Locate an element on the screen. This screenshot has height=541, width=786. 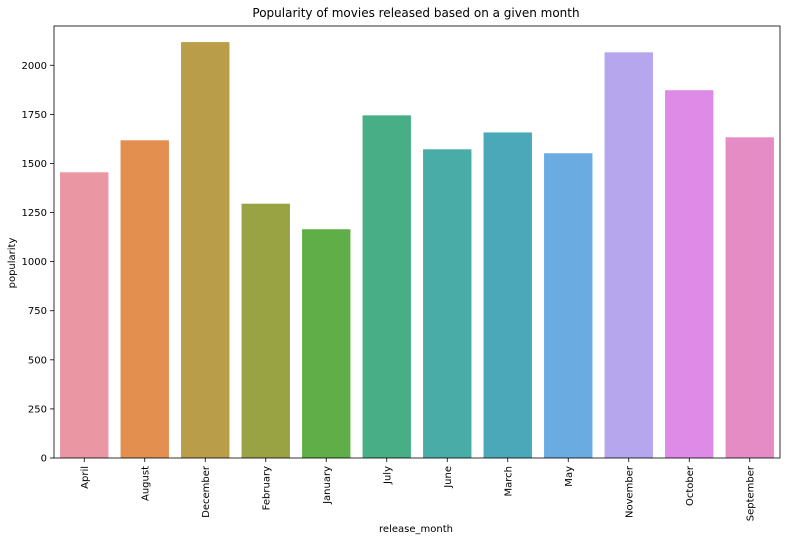
y-tick-label: 1750 is located at coordinates (34, 115).